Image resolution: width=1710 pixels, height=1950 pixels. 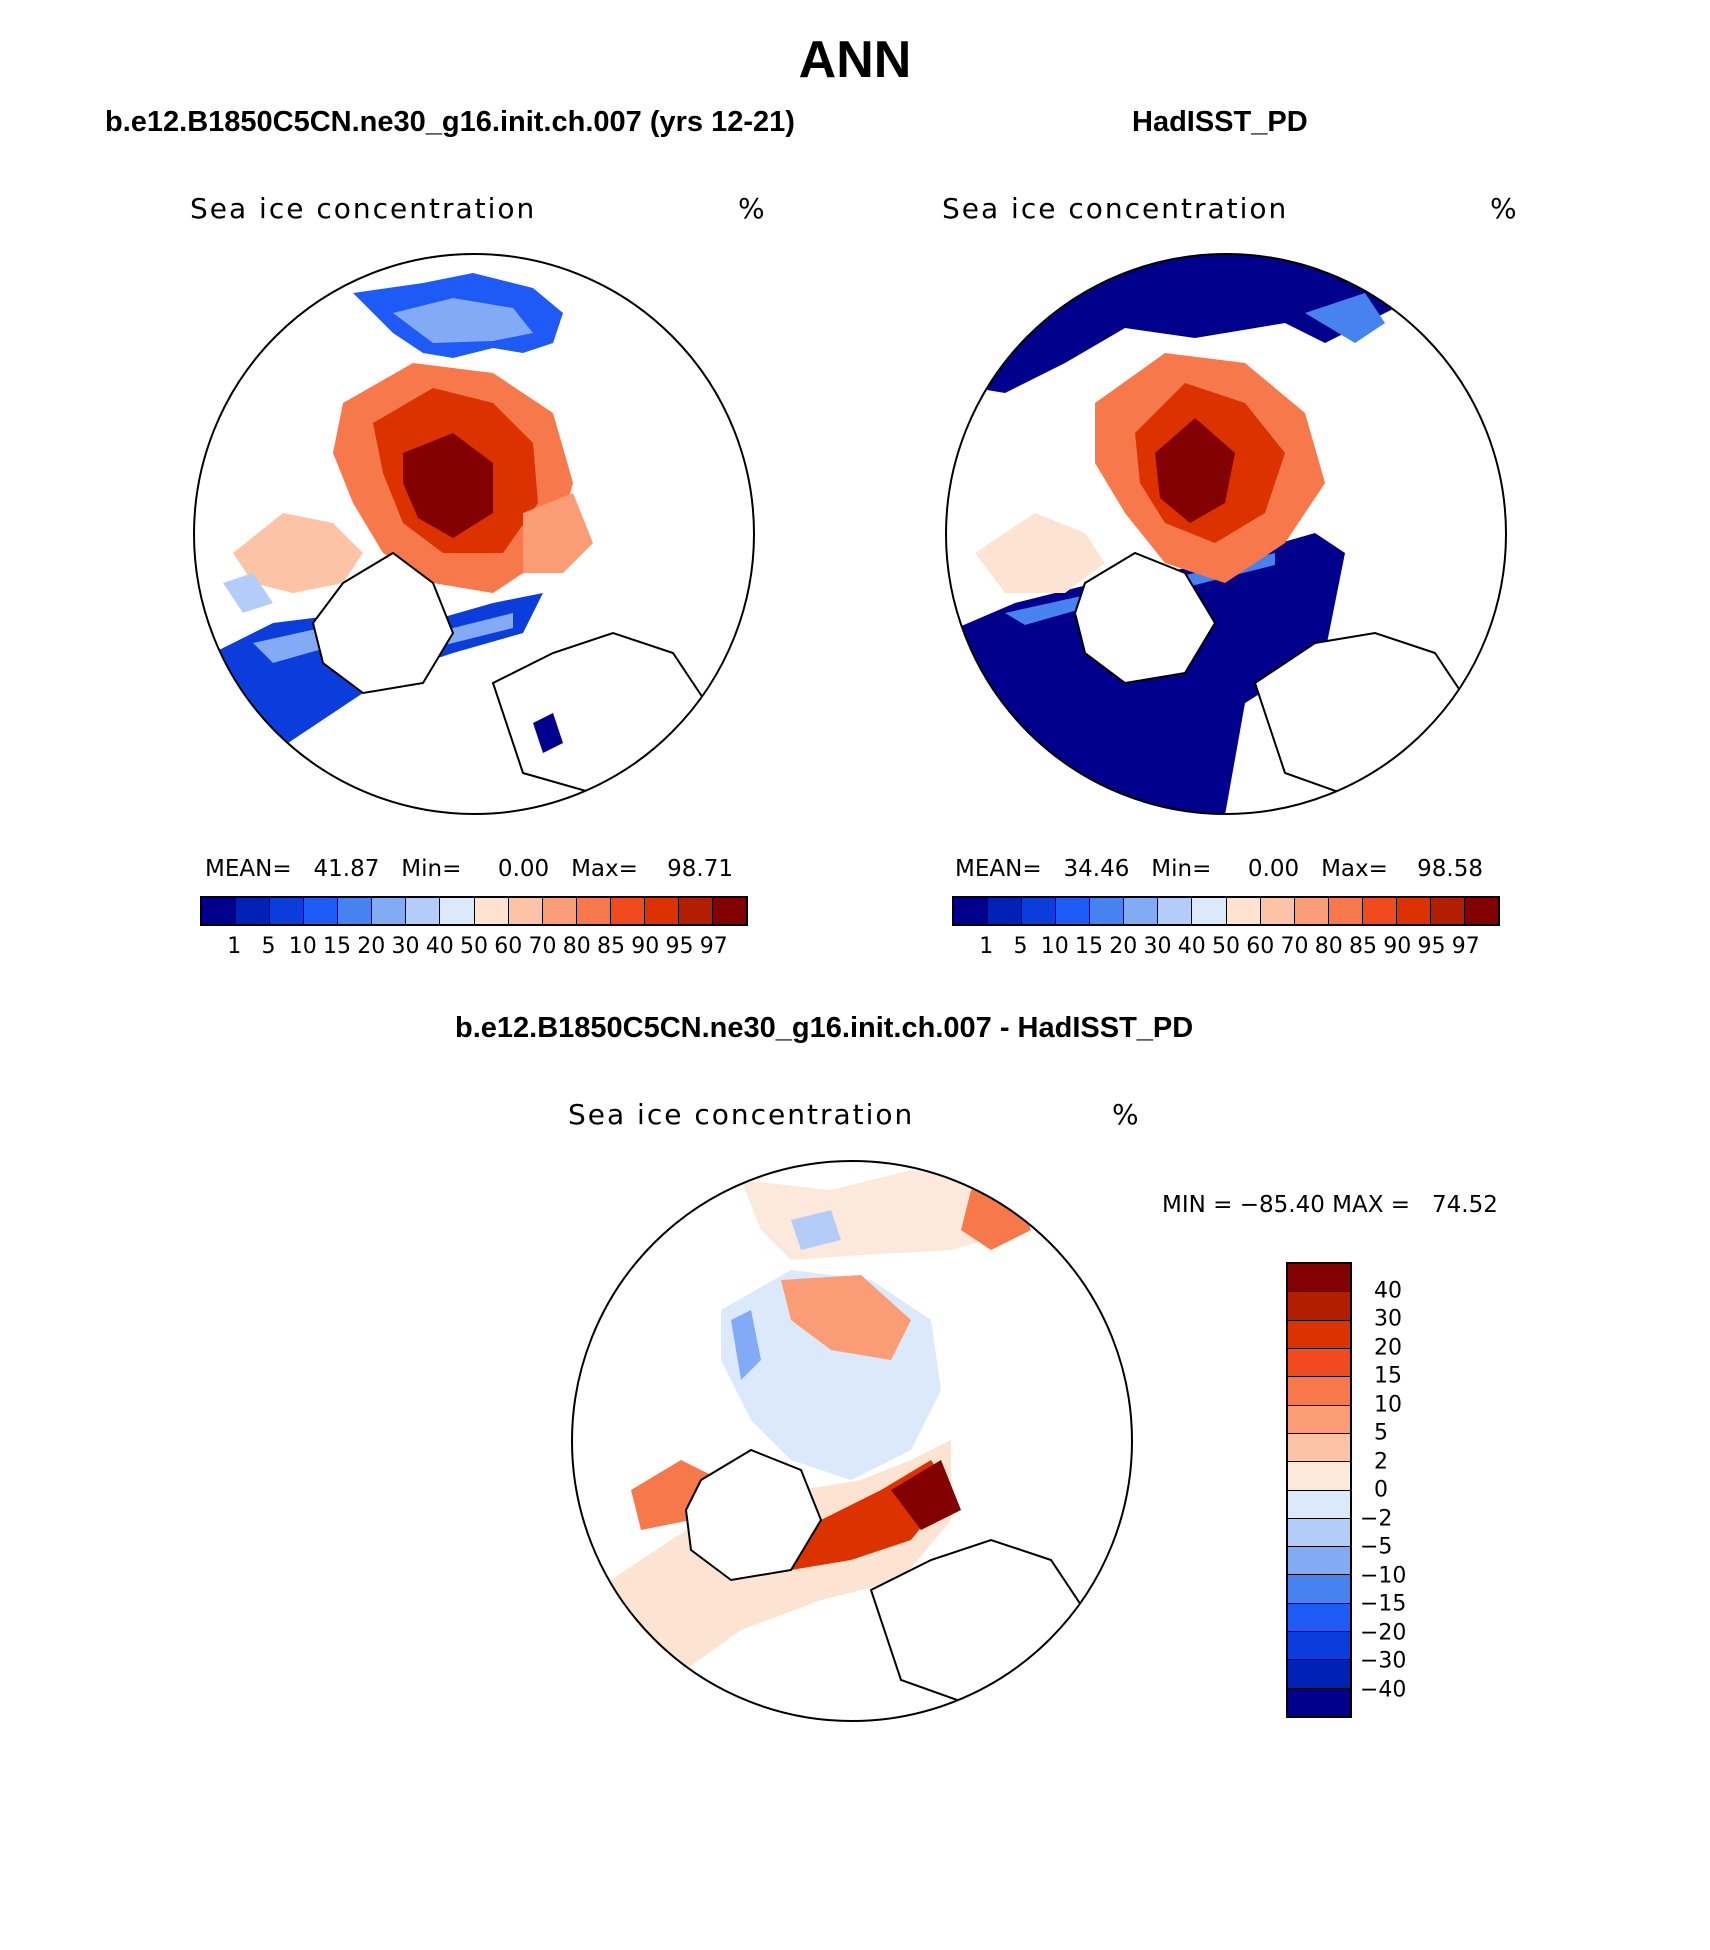 I want to click on colorbar-tick-label: −20, so click(x=1383, y=1632).